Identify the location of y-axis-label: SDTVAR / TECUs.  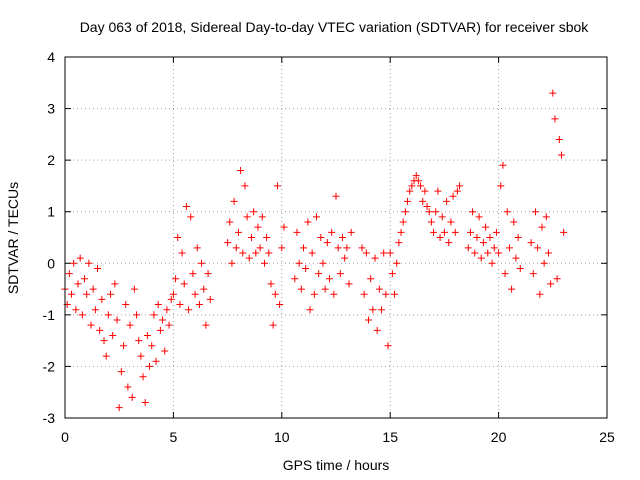
(13, 238).